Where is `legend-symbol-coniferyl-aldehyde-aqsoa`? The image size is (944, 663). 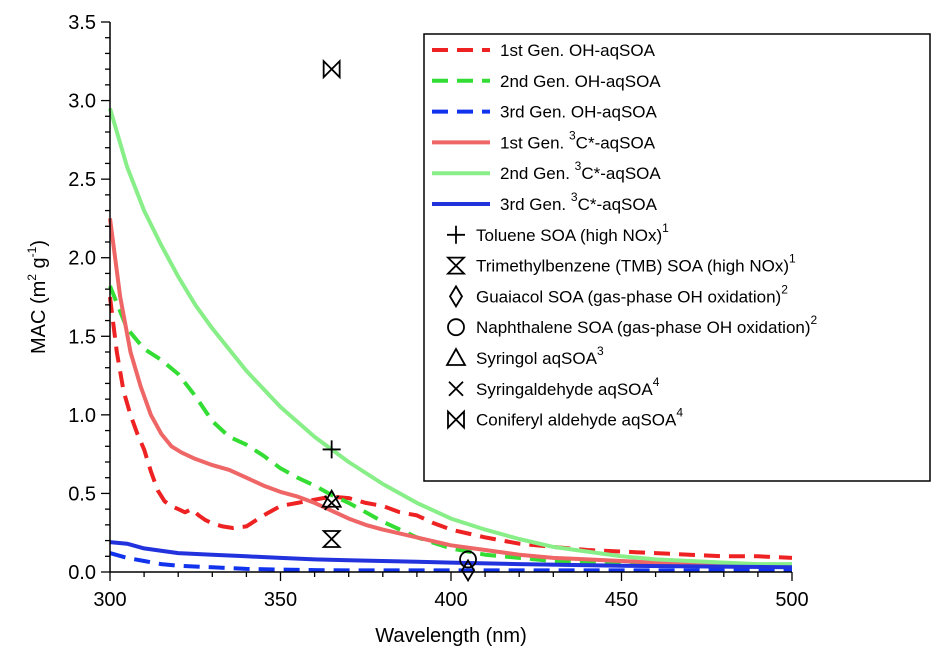 legend-symbol-coniferyl-aldehyde-aqsoa is located at coordinates (456, 419).